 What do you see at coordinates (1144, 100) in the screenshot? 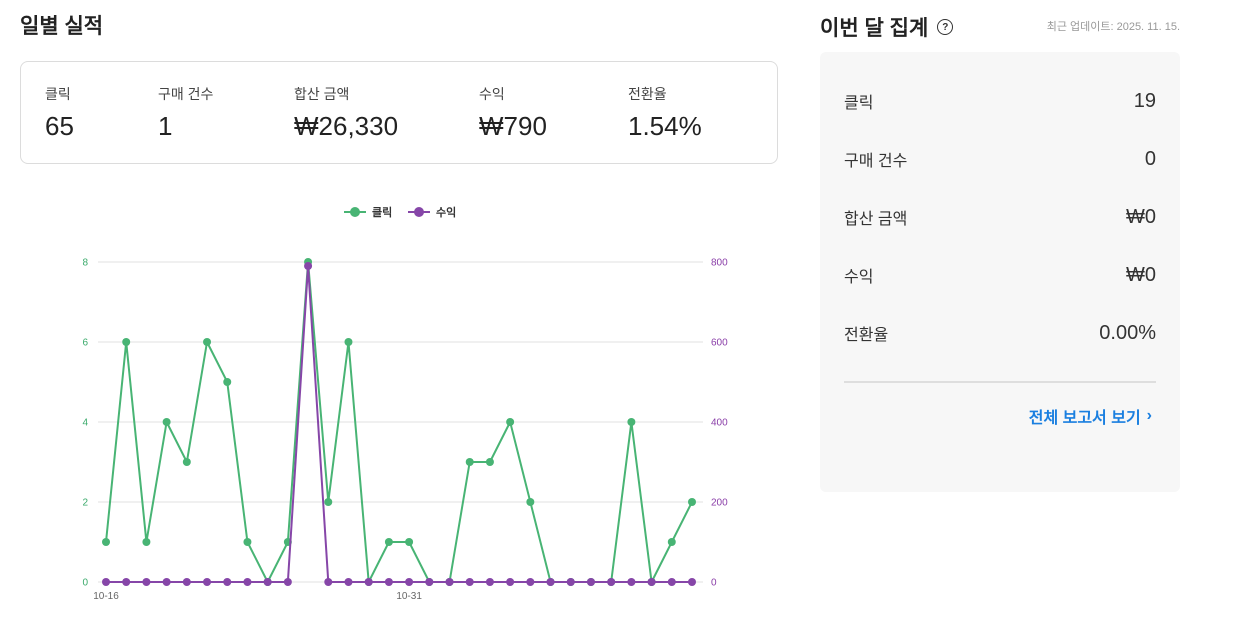
I see `monthly-row-value: 19` at bounding box center [1144, 100].